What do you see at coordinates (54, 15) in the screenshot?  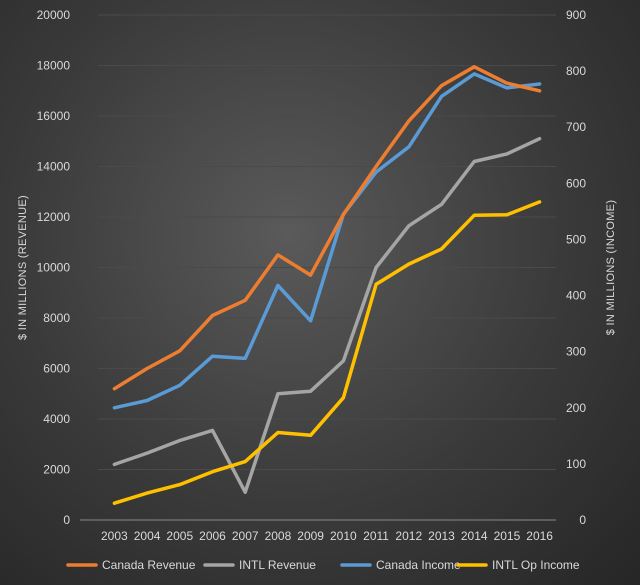 I see `left-tick-label: 20000` at bounding box center [54, 15].